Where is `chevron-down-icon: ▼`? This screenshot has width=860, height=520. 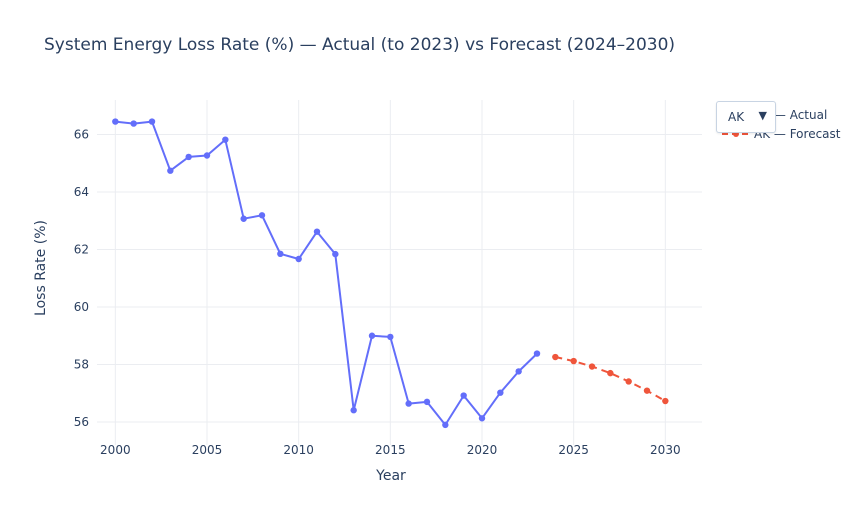
chevron-down-icon: ▼ is located at coordinates (762, 115).